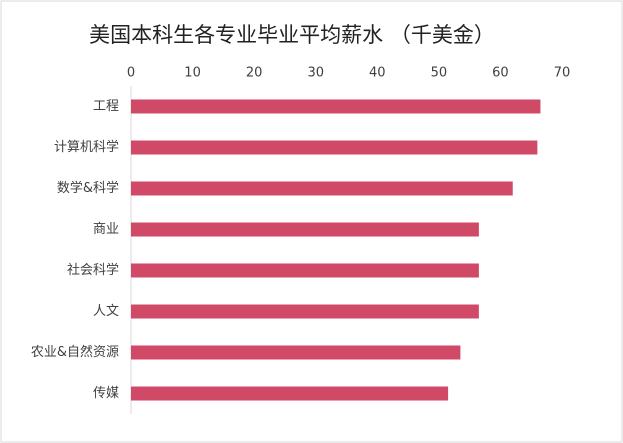 Image resolution: width=623 pixels, height=443 pixels. I want to click on y-tick-label: 传媒, so click(106, 393).